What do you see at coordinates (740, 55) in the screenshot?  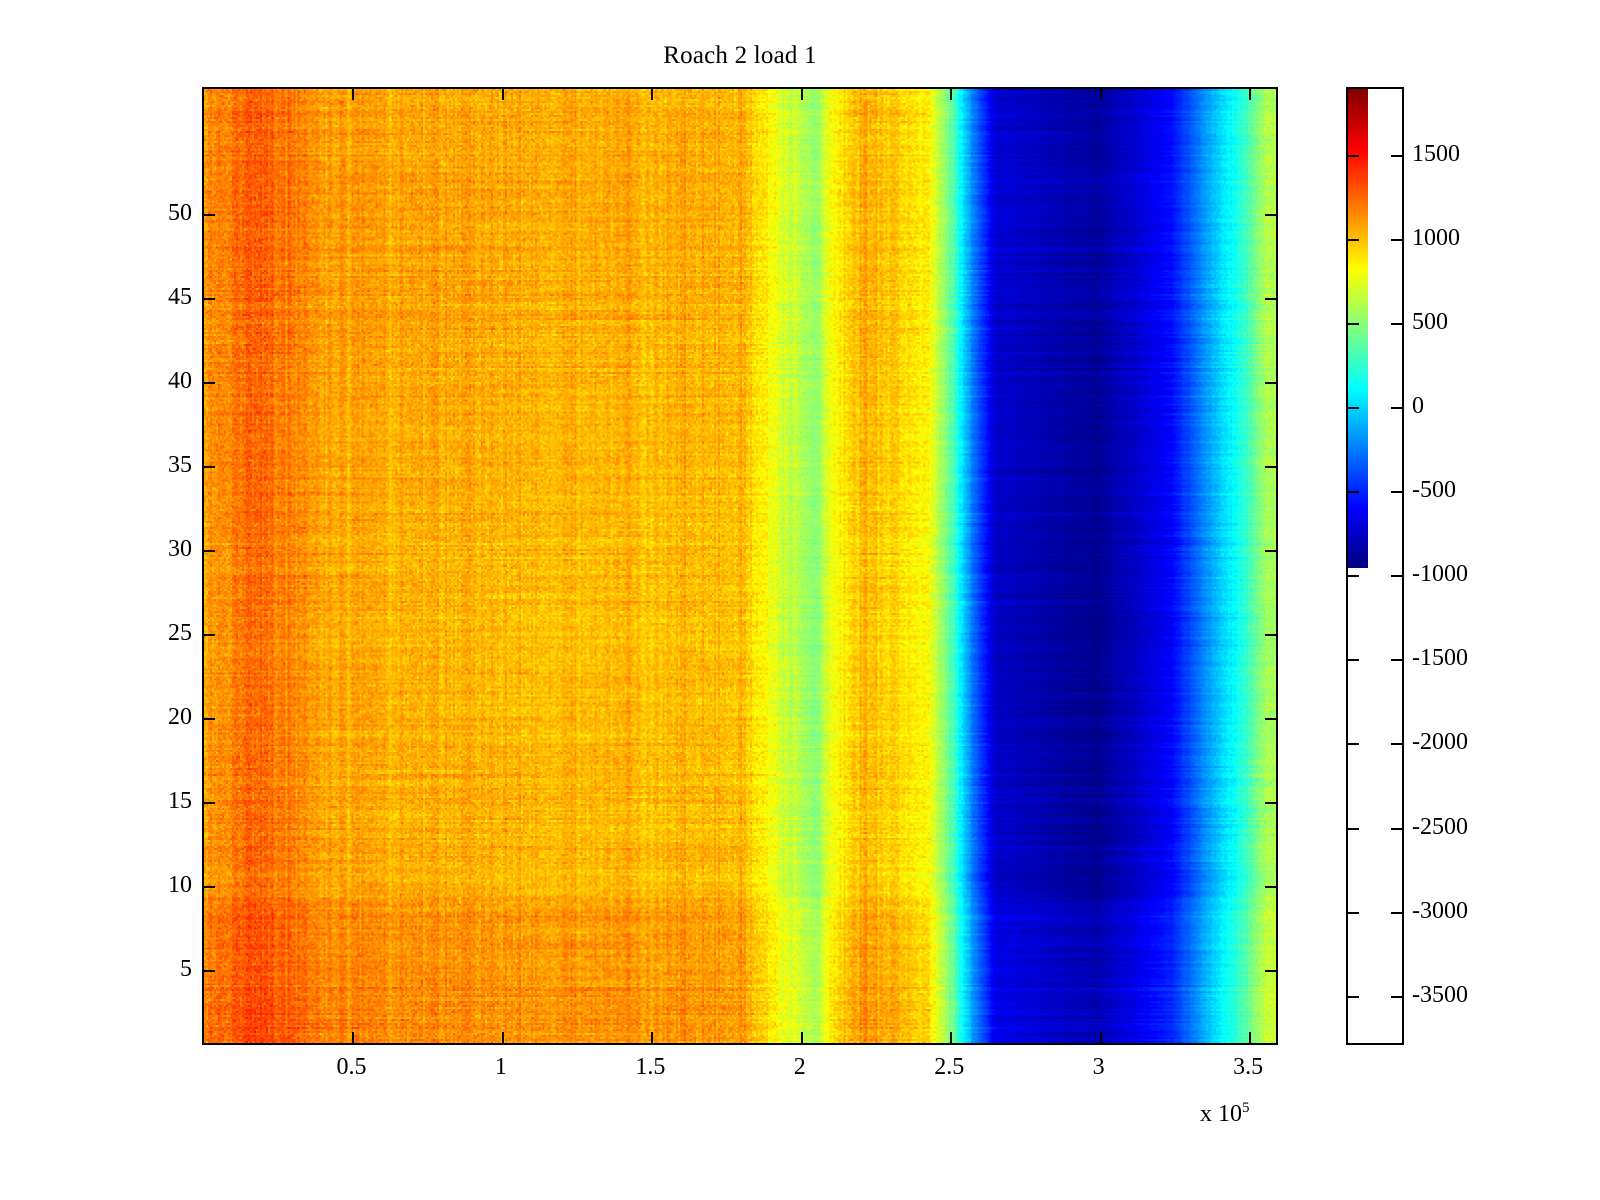 I see `plot-title: Roach 2 load 1` at bounding box center [740, 55].